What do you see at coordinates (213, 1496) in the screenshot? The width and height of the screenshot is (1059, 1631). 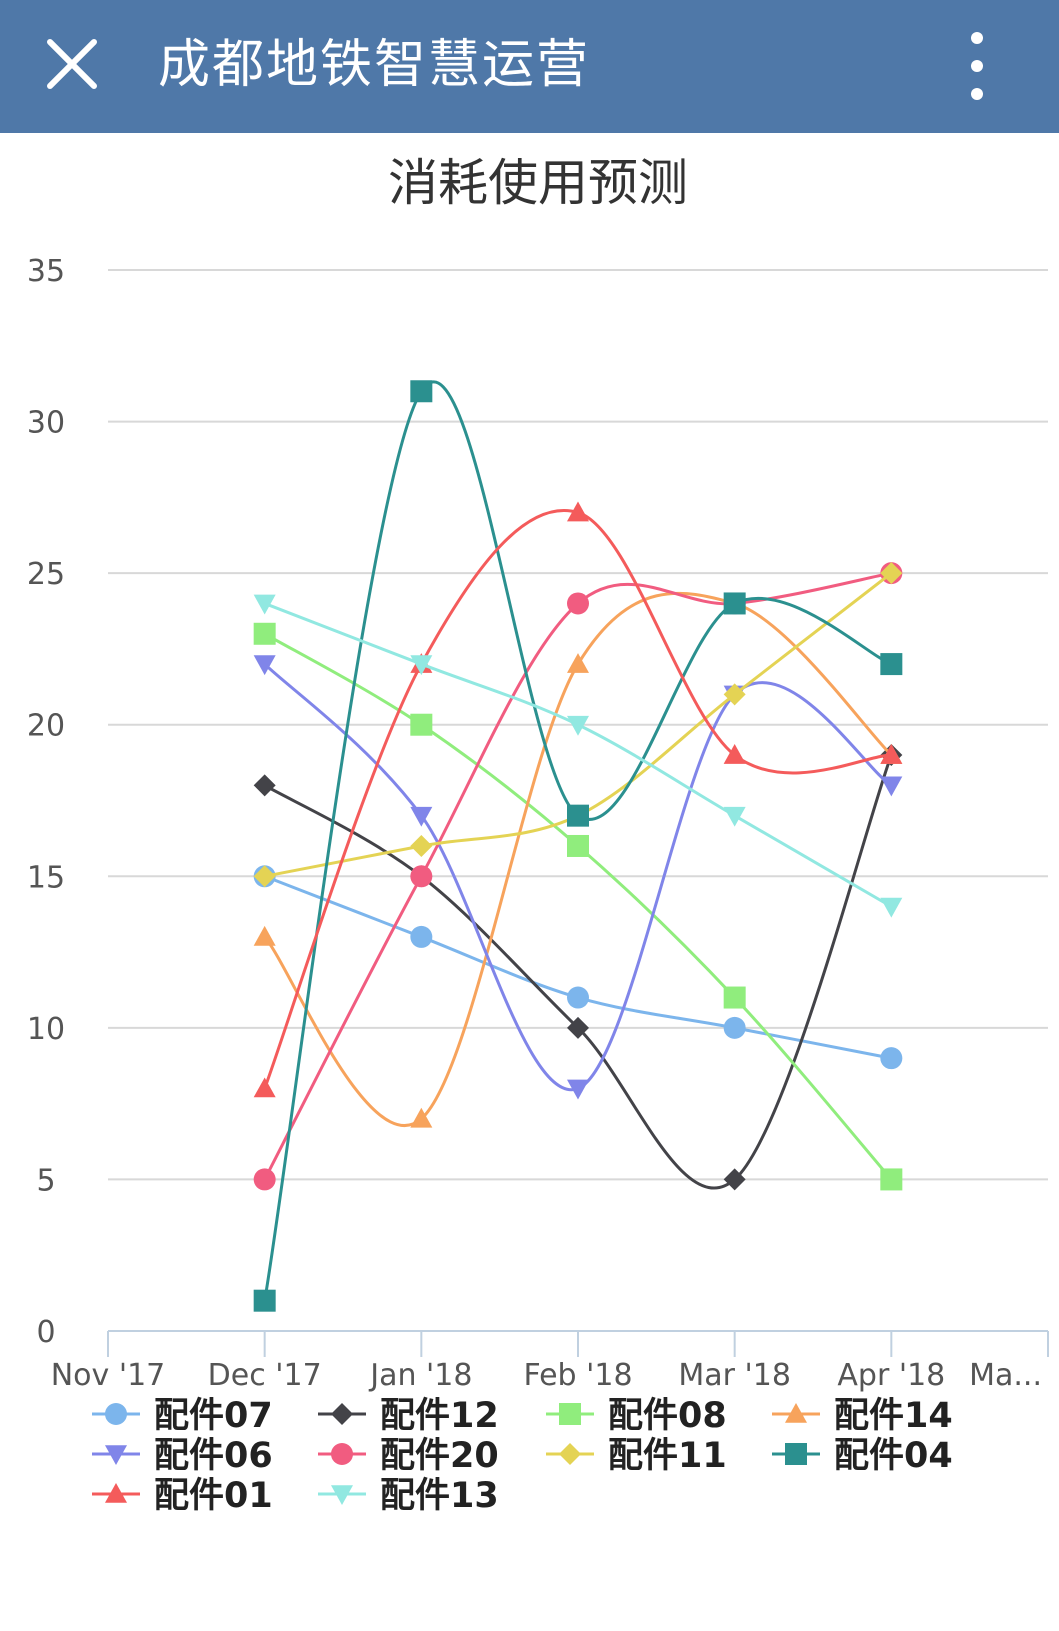 I see `legend-label: 配件01` at bounding box center [213, 1496].